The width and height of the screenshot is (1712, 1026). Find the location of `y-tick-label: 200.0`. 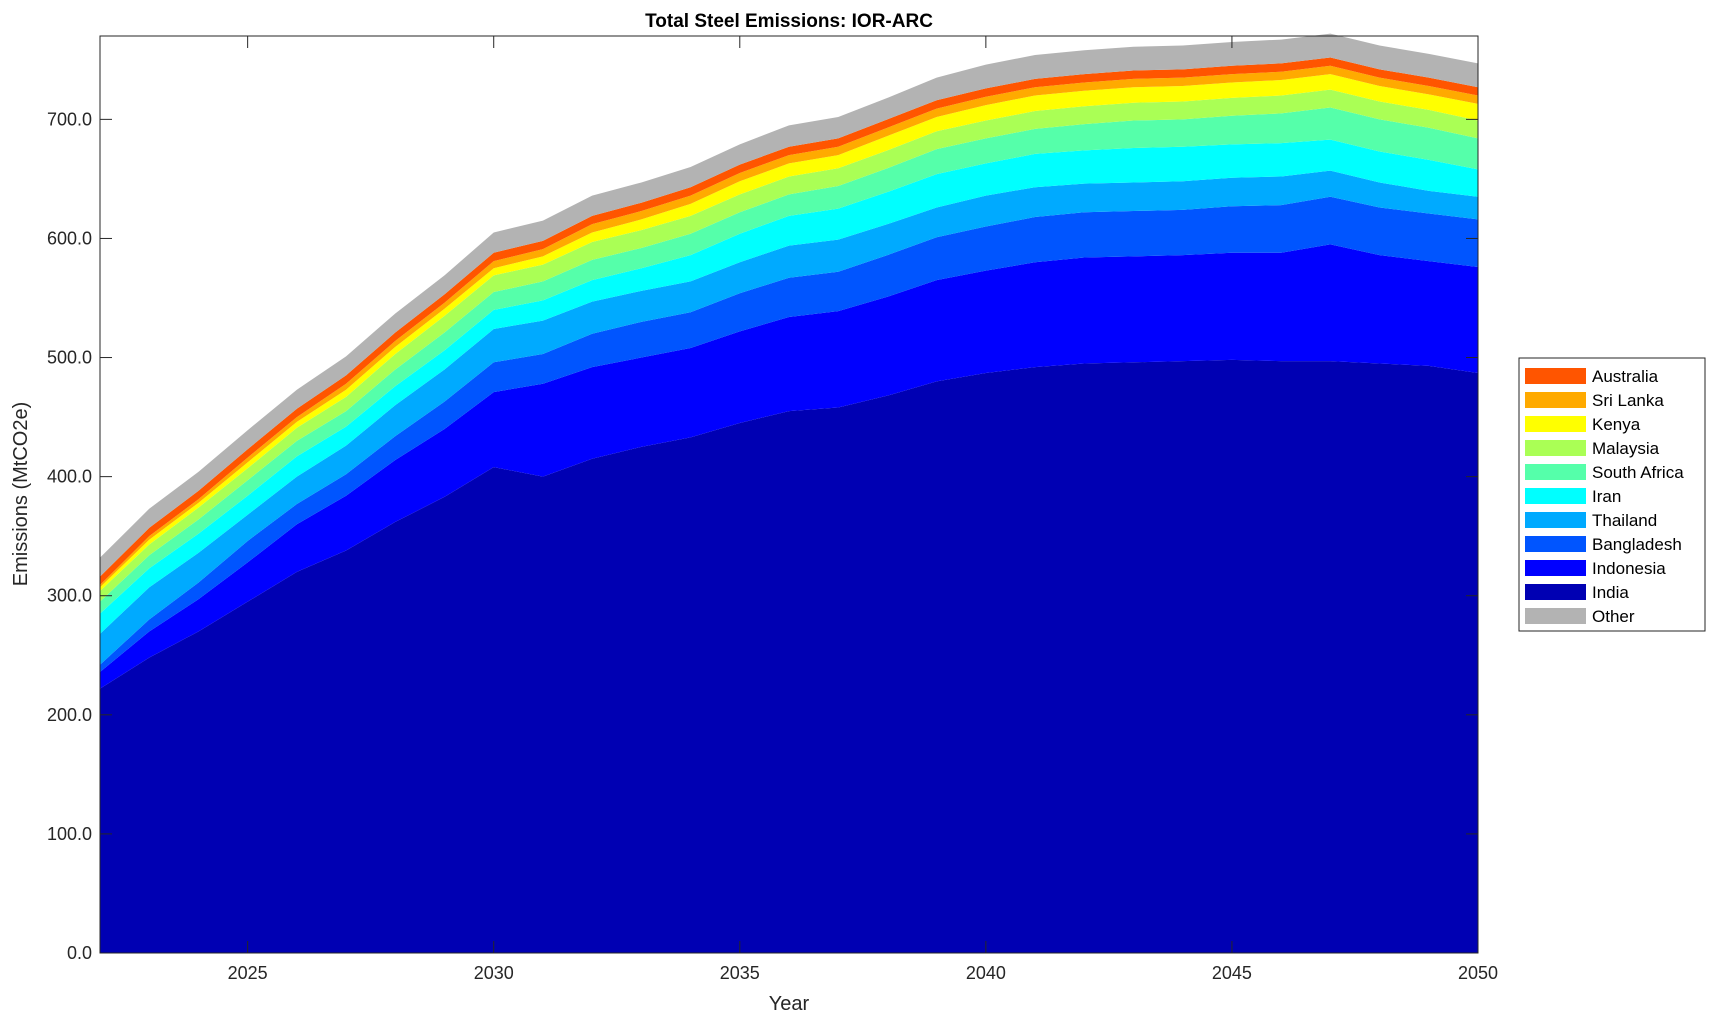

y-tick-label: 200.0 is located at coordinates (69, 715).